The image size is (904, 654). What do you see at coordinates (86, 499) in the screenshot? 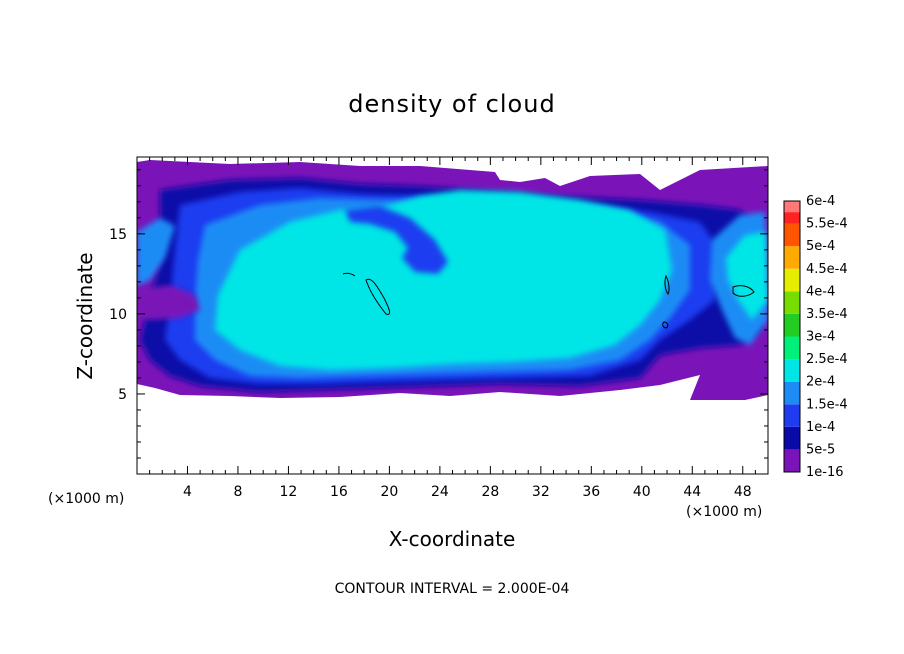
I see `x-unit-left: (×1000 m)` at bounding box center [86, 499].